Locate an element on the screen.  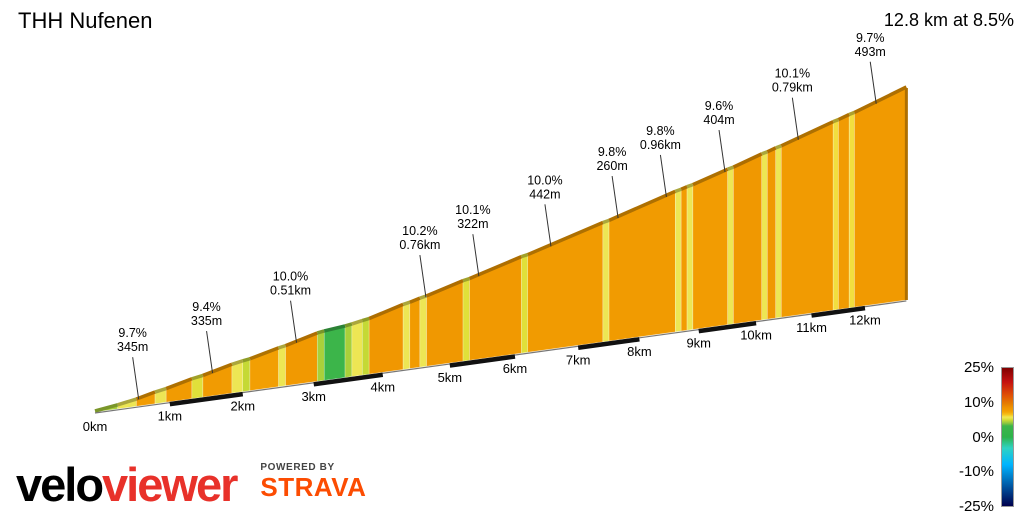
gradient-legend-labels: 25% 10% 0% -10% -25% is located at coordinates (976, 437).